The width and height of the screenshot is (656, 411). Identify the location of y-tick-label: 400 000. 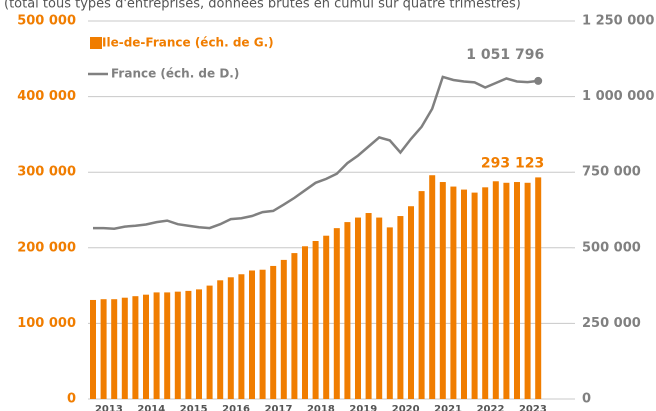
(46, 96).